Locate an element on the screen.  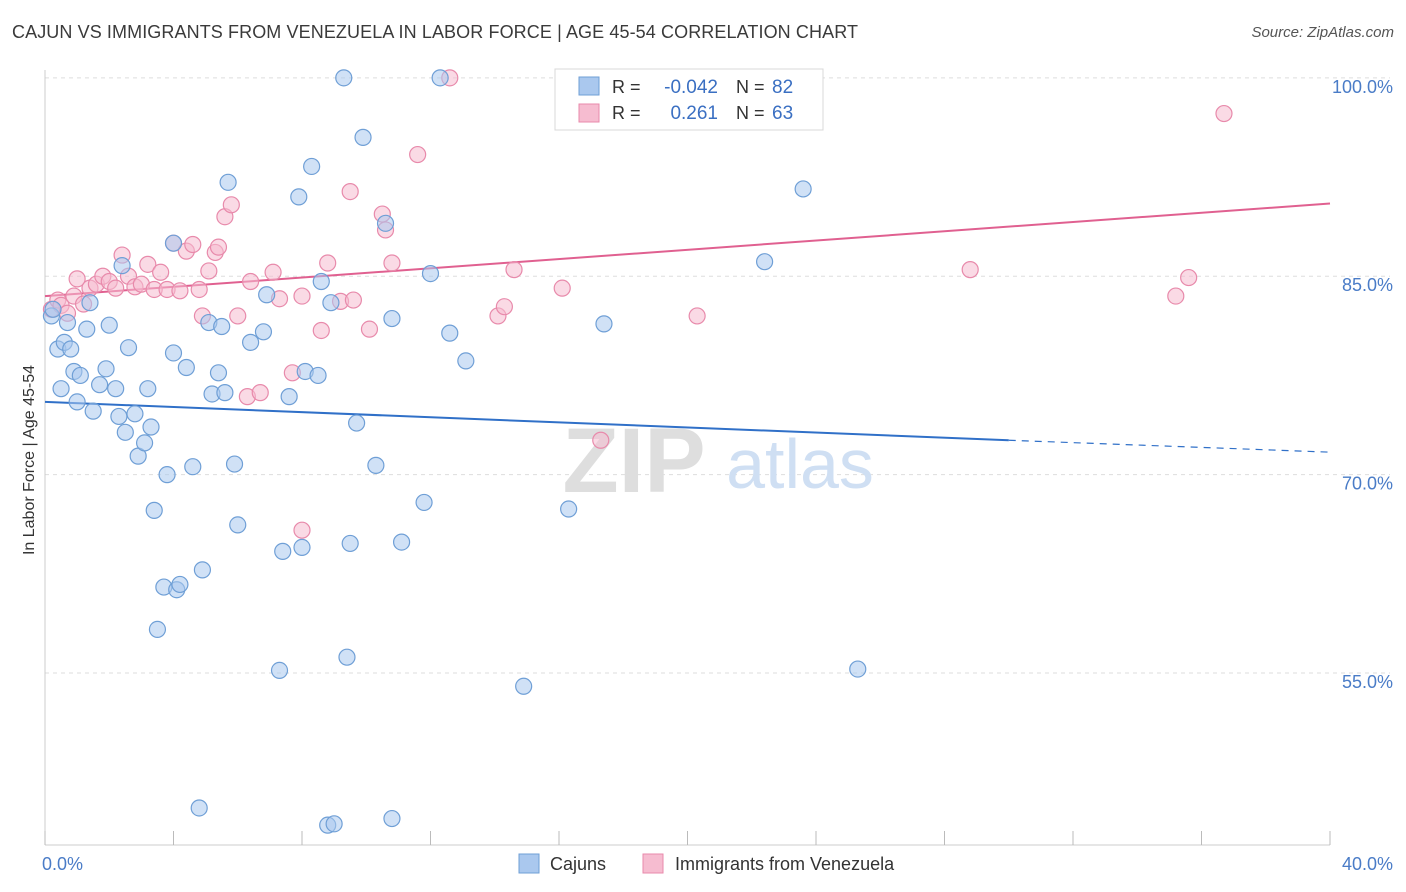
trend-line-cajuns-projection is located at coordinates (1169, 446).